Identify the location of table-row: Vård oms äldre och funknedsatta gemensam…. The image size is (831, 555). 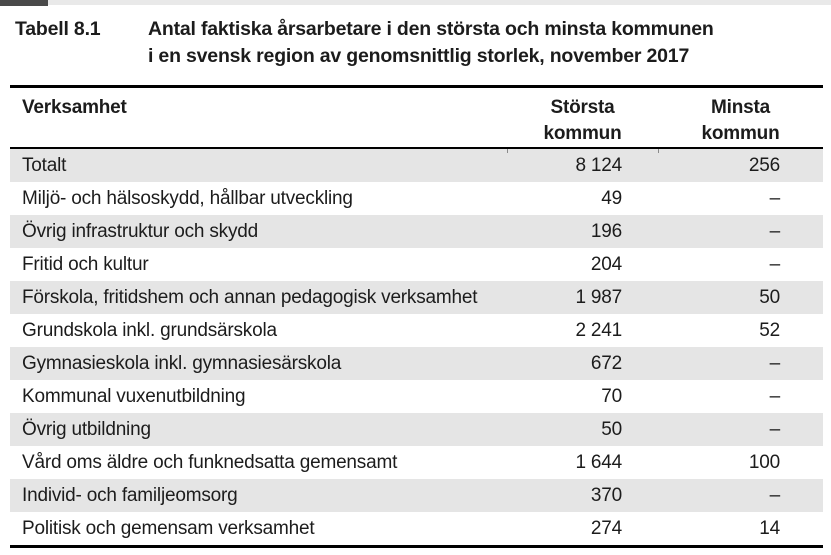
(416, 462).